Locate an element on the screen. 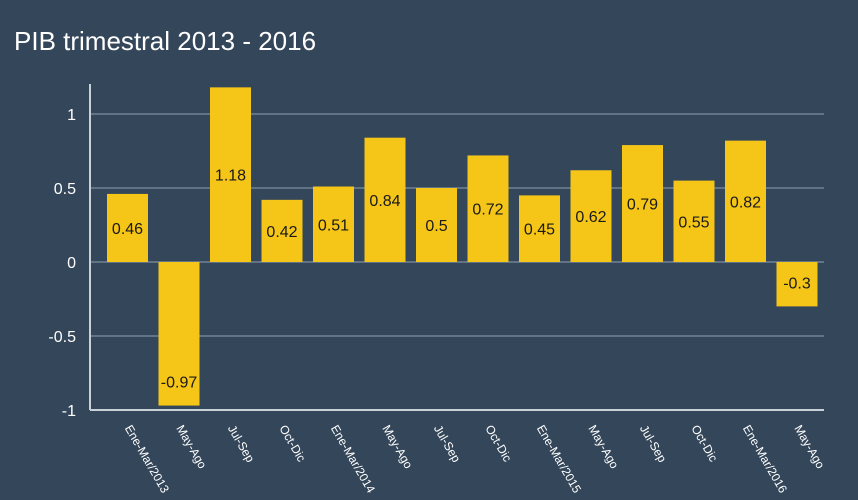  data-label: -0.3 is located at coordinates (797, 283).